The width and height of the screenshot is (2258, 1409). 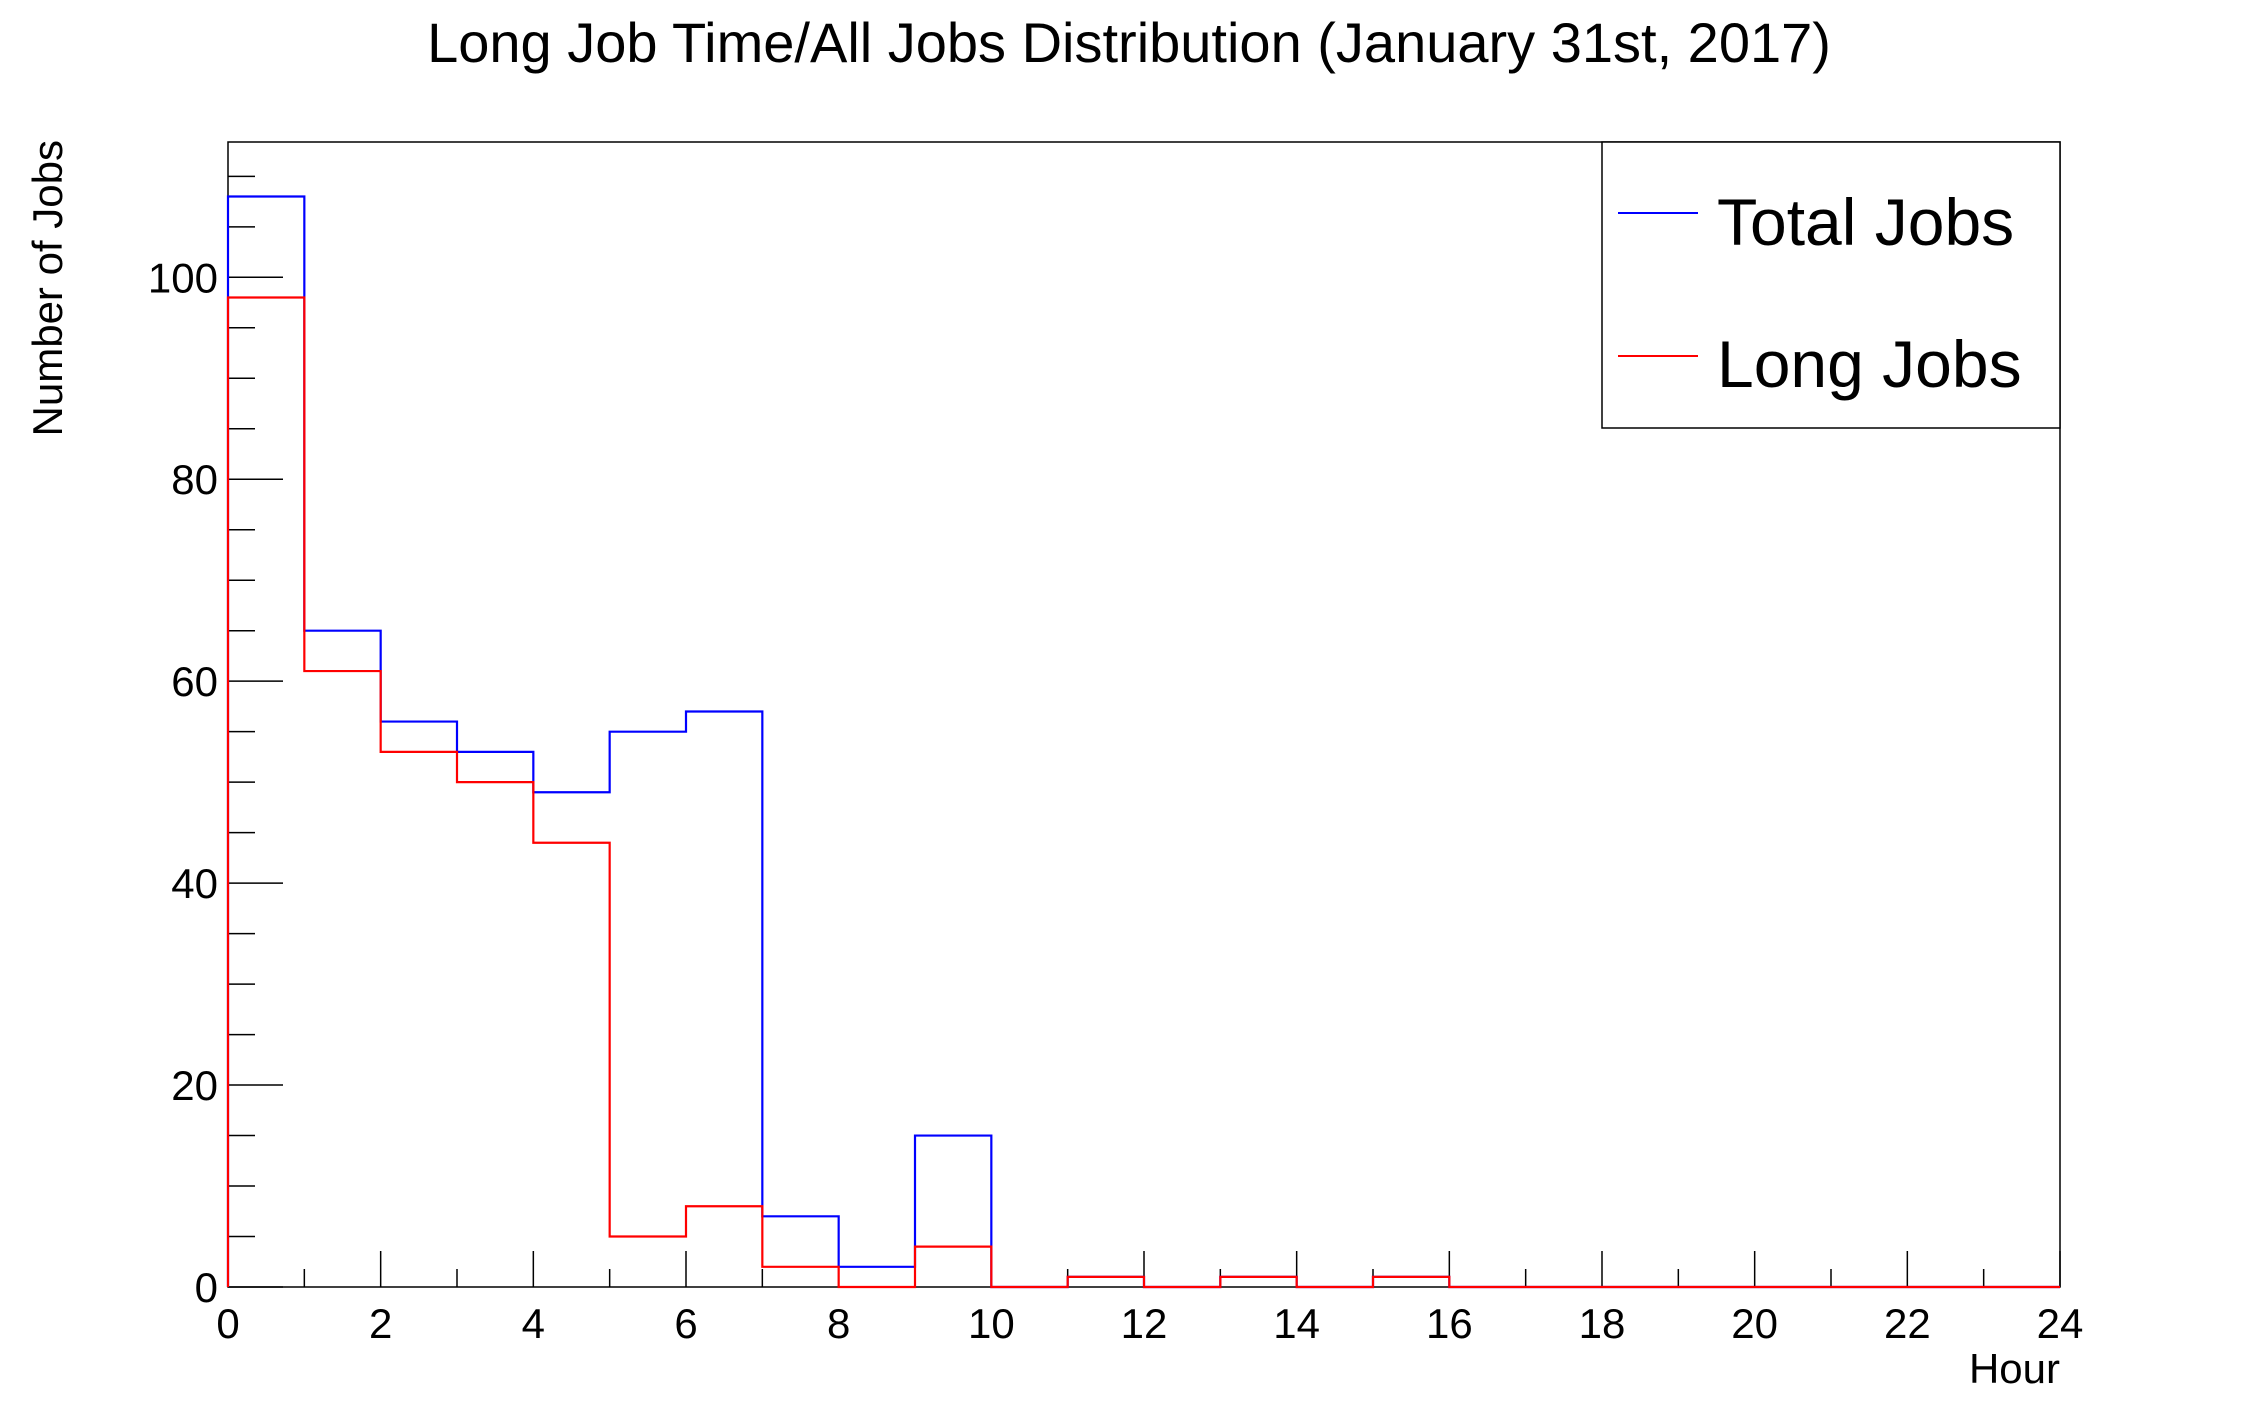 What do you see at coordinates (1149, 1299) in the screenshot?
I see `x-axis: 0 2 4 6 8 10 12 14 16 18 20 22 24` at bounding box center [1149, 1299].